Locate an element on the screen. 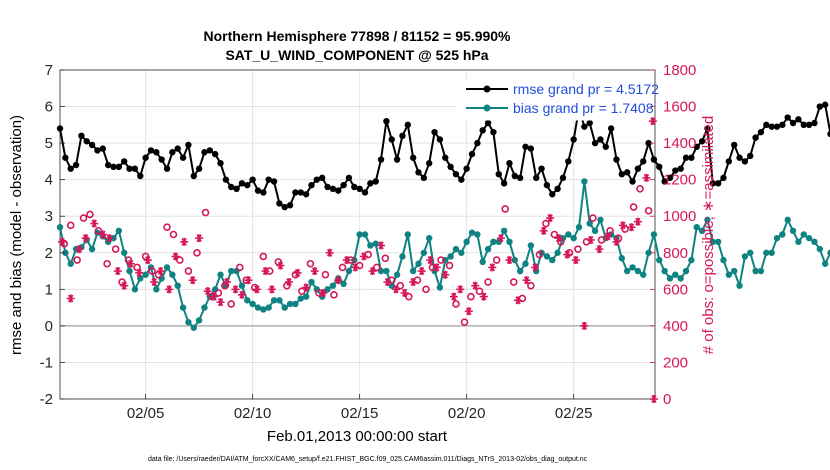  x-tick-label: 02/15 is located at coordinates (360, 413).